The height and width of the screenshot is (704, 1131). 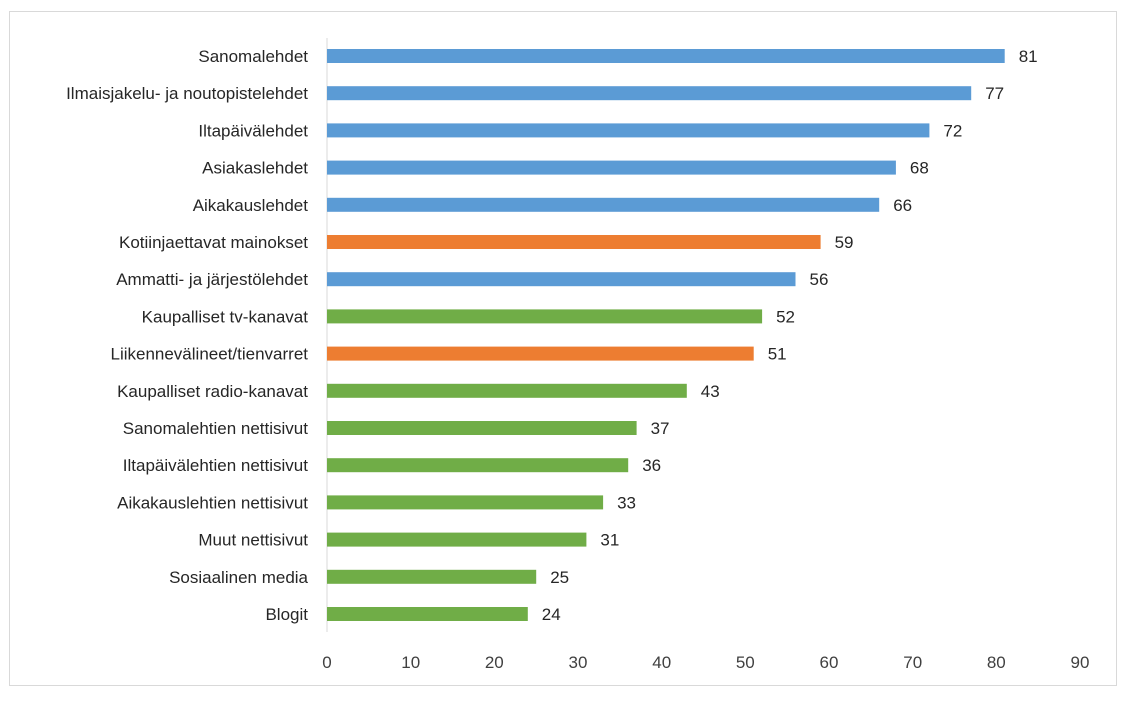 What do you see at coordinates (902, 205) in the screenshot?
I see `value-label-aikakauslehdet: 66` at bounding box center [902, 205].